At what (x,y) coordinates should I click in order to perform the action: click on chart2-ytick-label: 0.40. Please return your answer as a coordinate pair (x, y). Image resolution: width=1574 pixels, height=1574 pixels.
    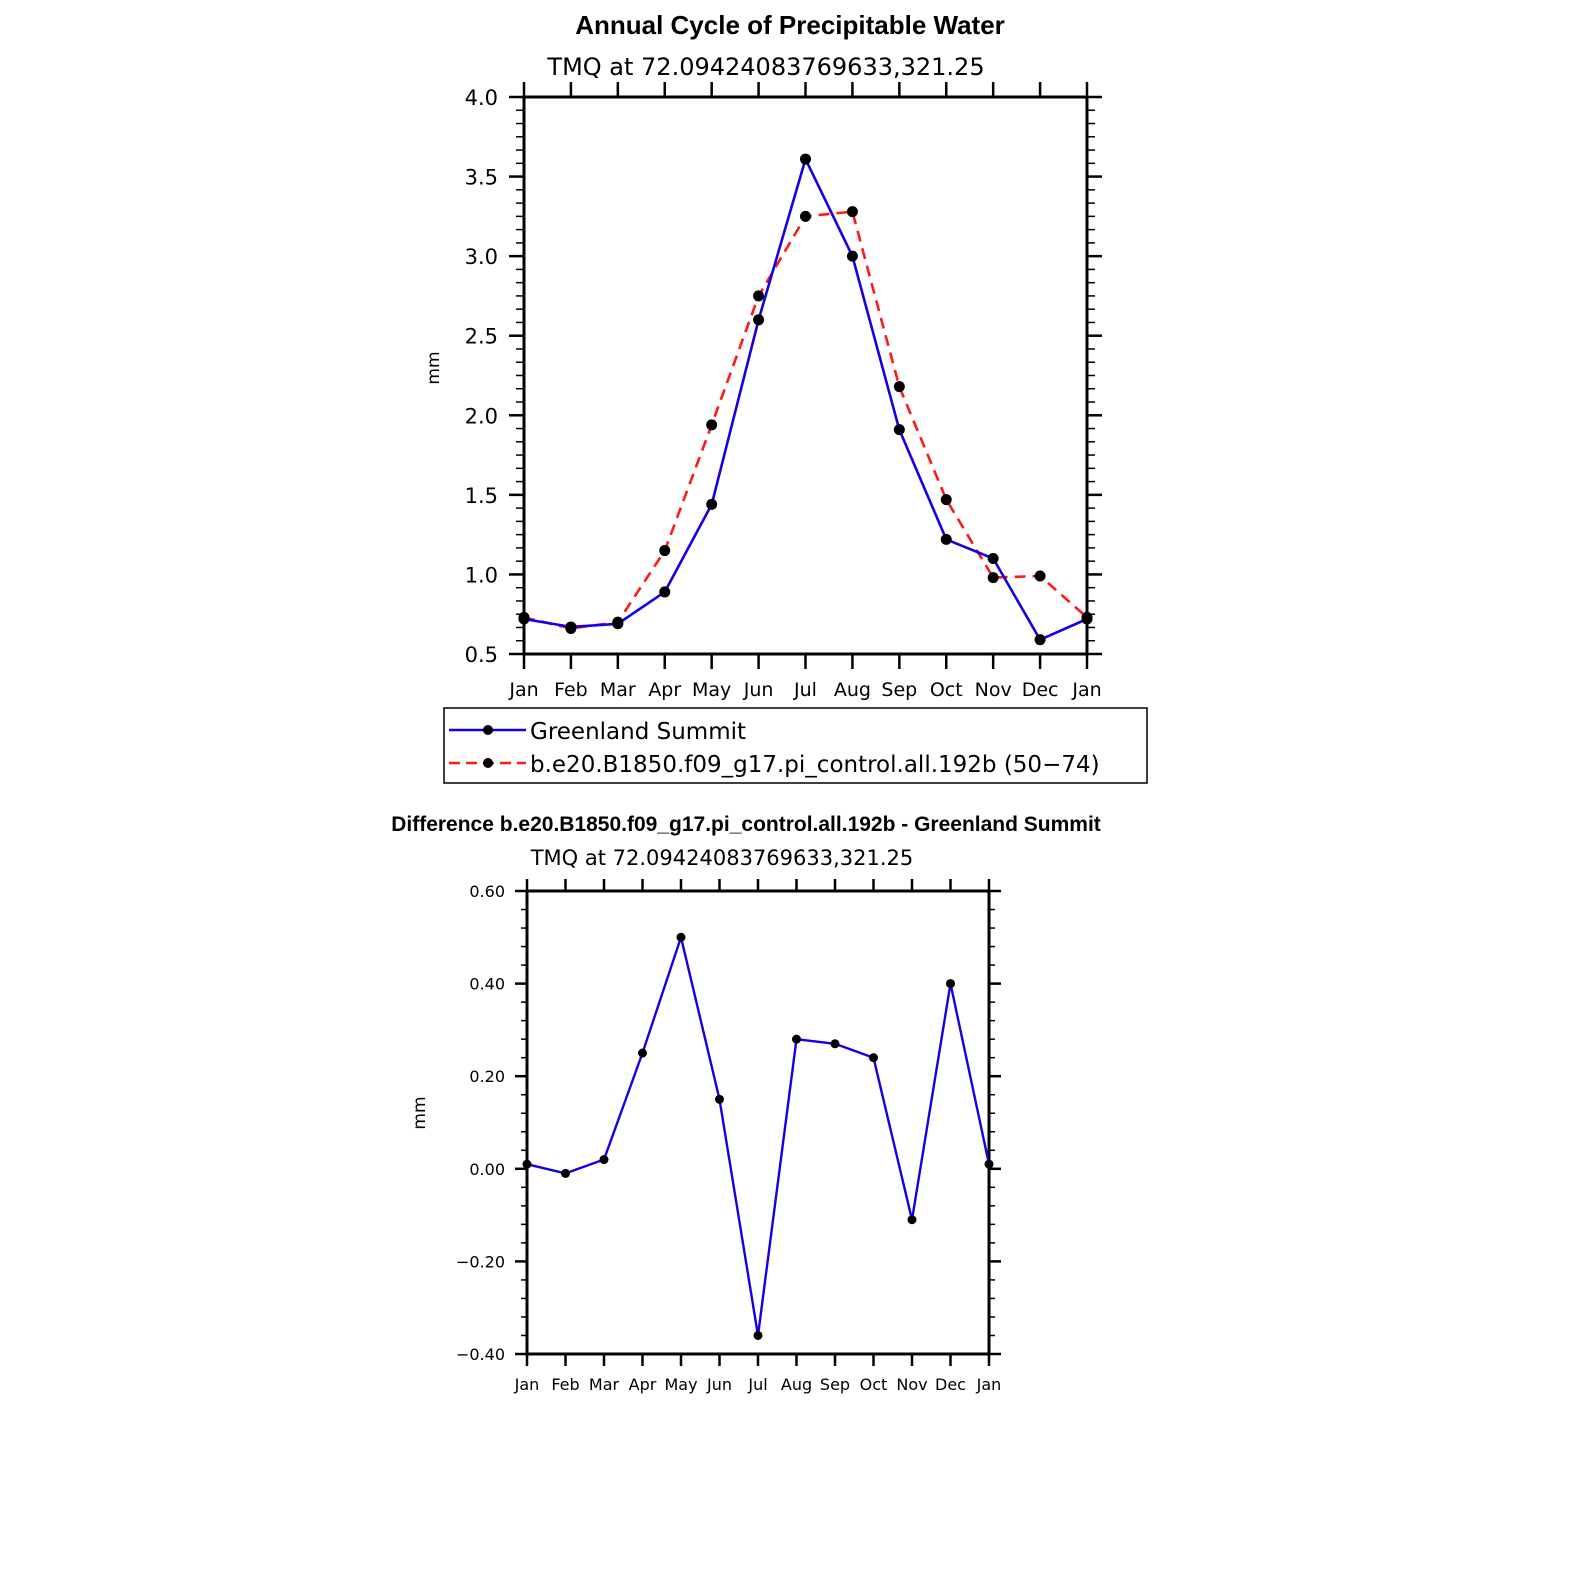
    Looking at the image, I should click on (487, 984).